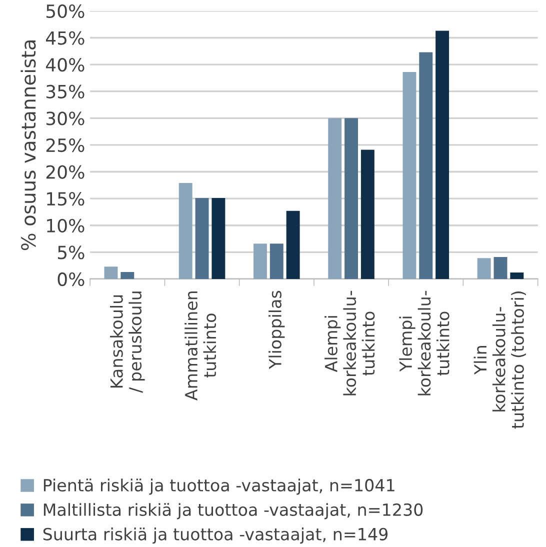  Describe the element at coordinates (65, 119) in the screenshot. I see `y-tick-label: 30%` at that location.